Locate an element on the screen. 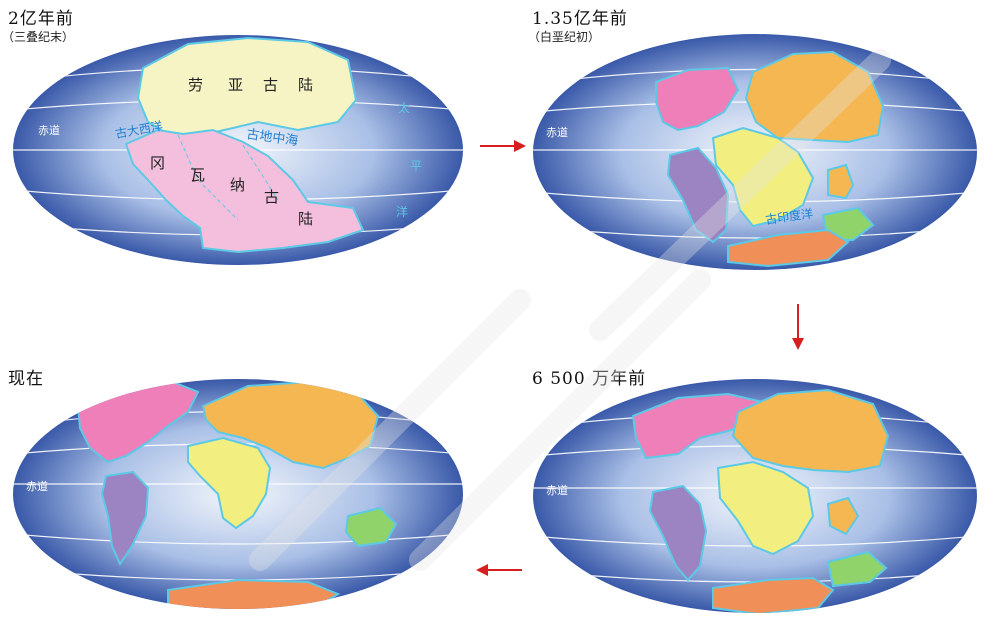 Image resolution: width=989 pixels, height=622 pixels. svg-text: 平 is located at coordinates (416, 166).